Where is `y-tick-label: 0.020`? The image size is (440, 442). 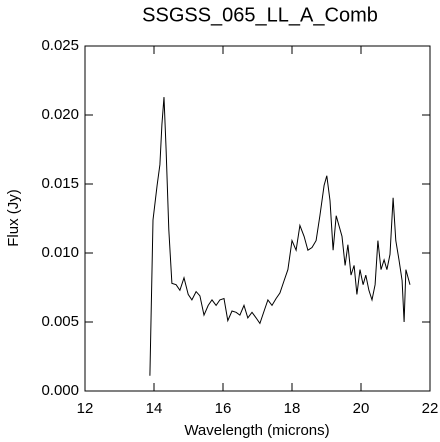
y-tick-label: 0.020 is located at coordinates (60, 114).